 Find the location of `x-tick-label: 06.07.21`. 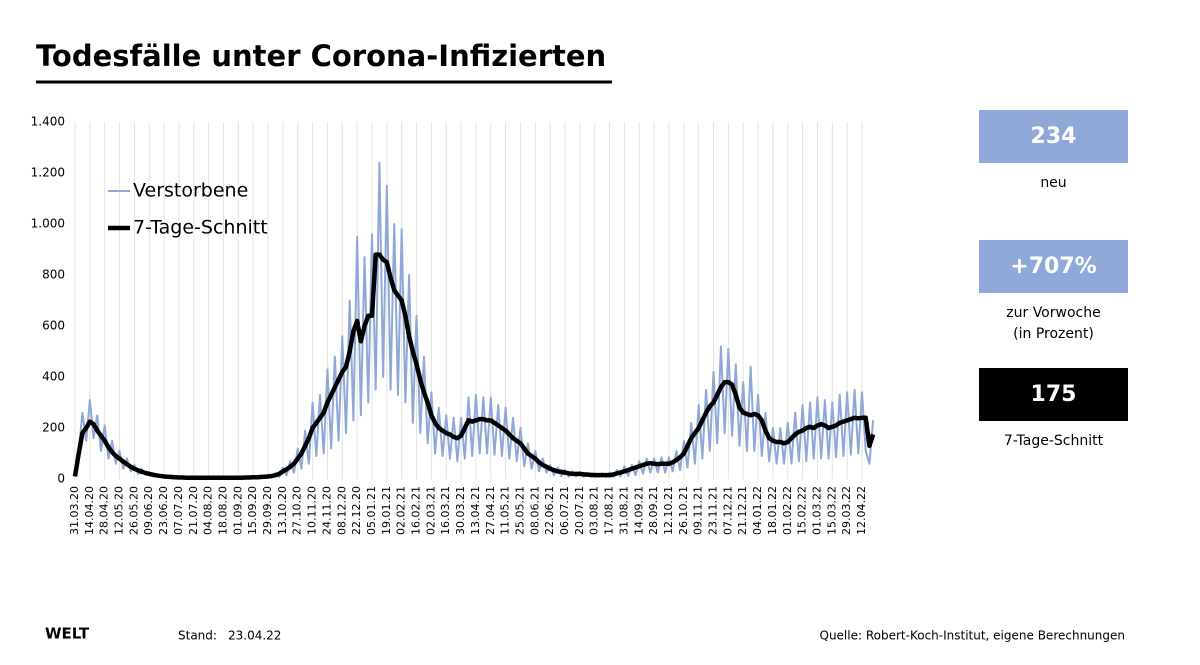

x-tick-label: 06.07.21 is located at coordinates (564, 510).